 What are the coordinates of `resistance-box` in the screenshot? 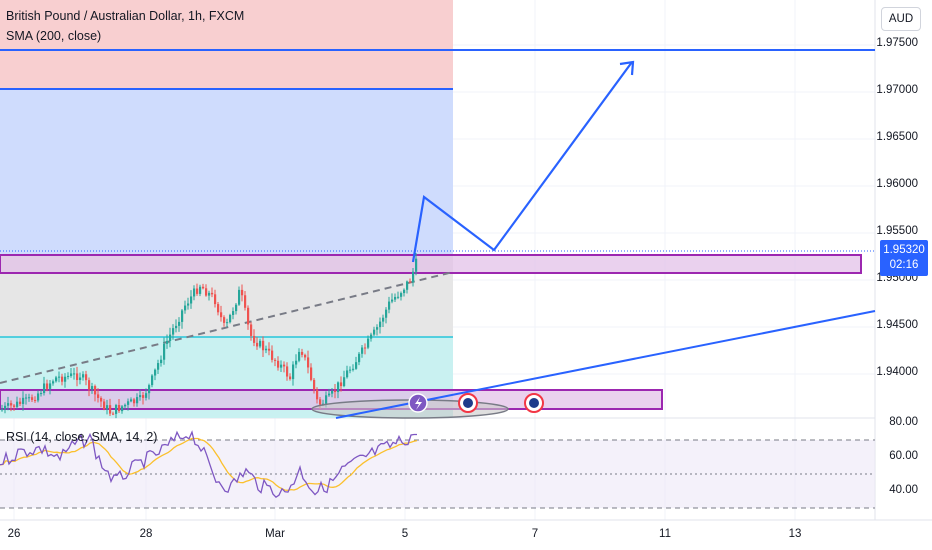 It's located at (431, 264).